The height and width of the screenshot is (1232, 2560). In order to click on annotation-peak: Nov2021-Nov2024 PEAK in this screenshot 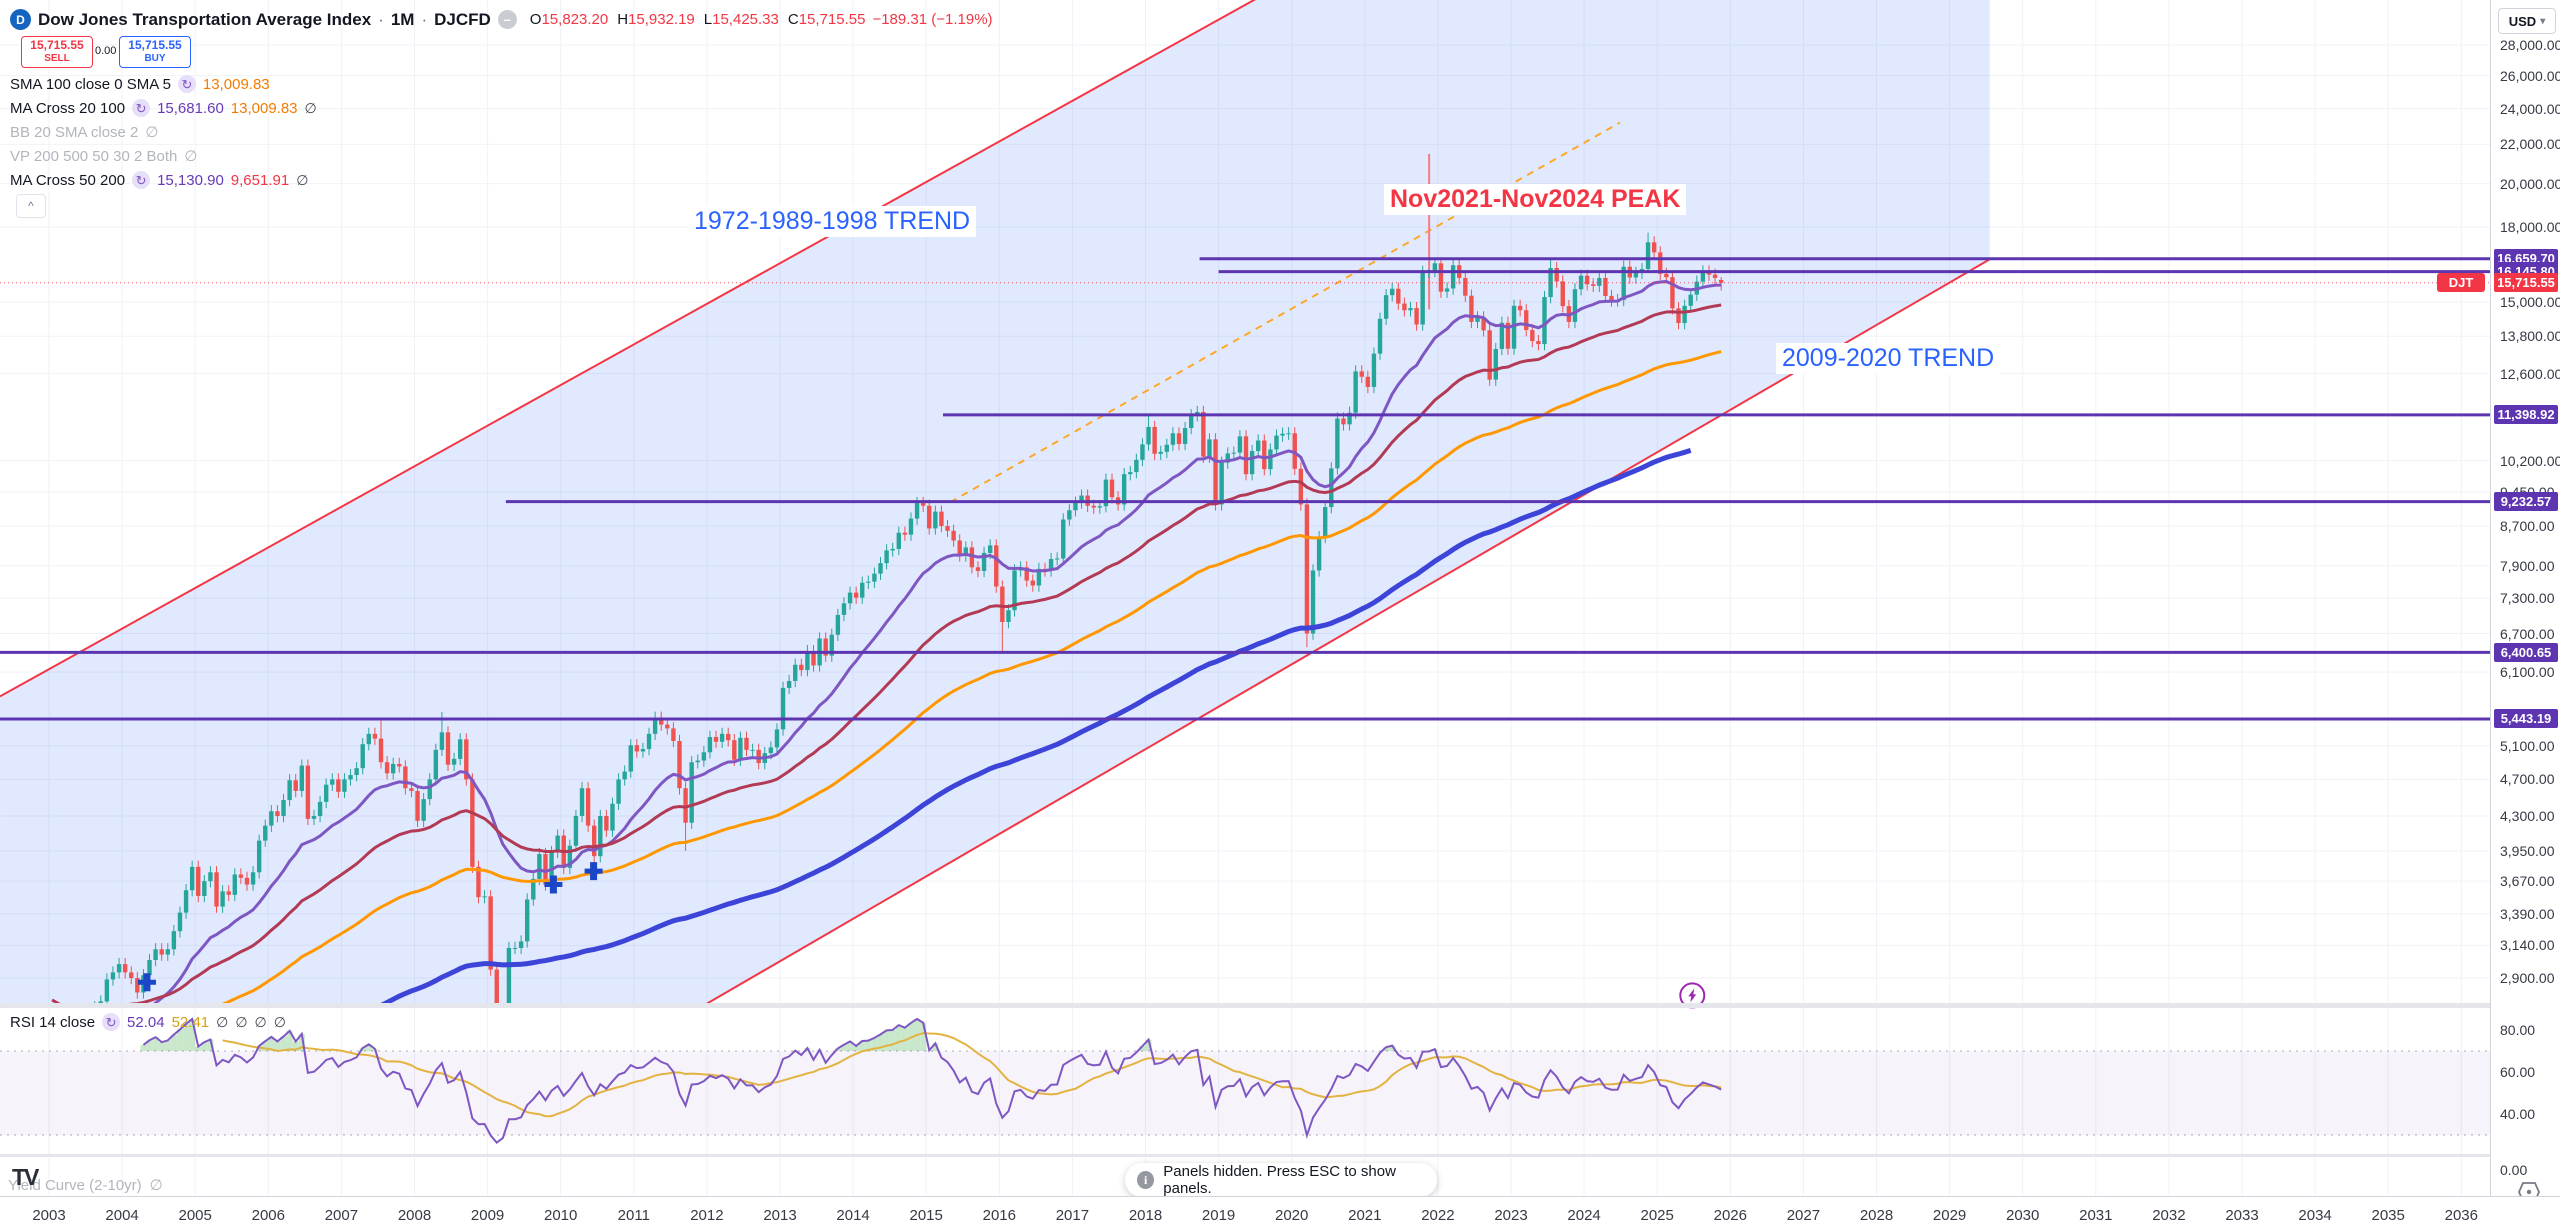, I will do `click(1535, 199)`.